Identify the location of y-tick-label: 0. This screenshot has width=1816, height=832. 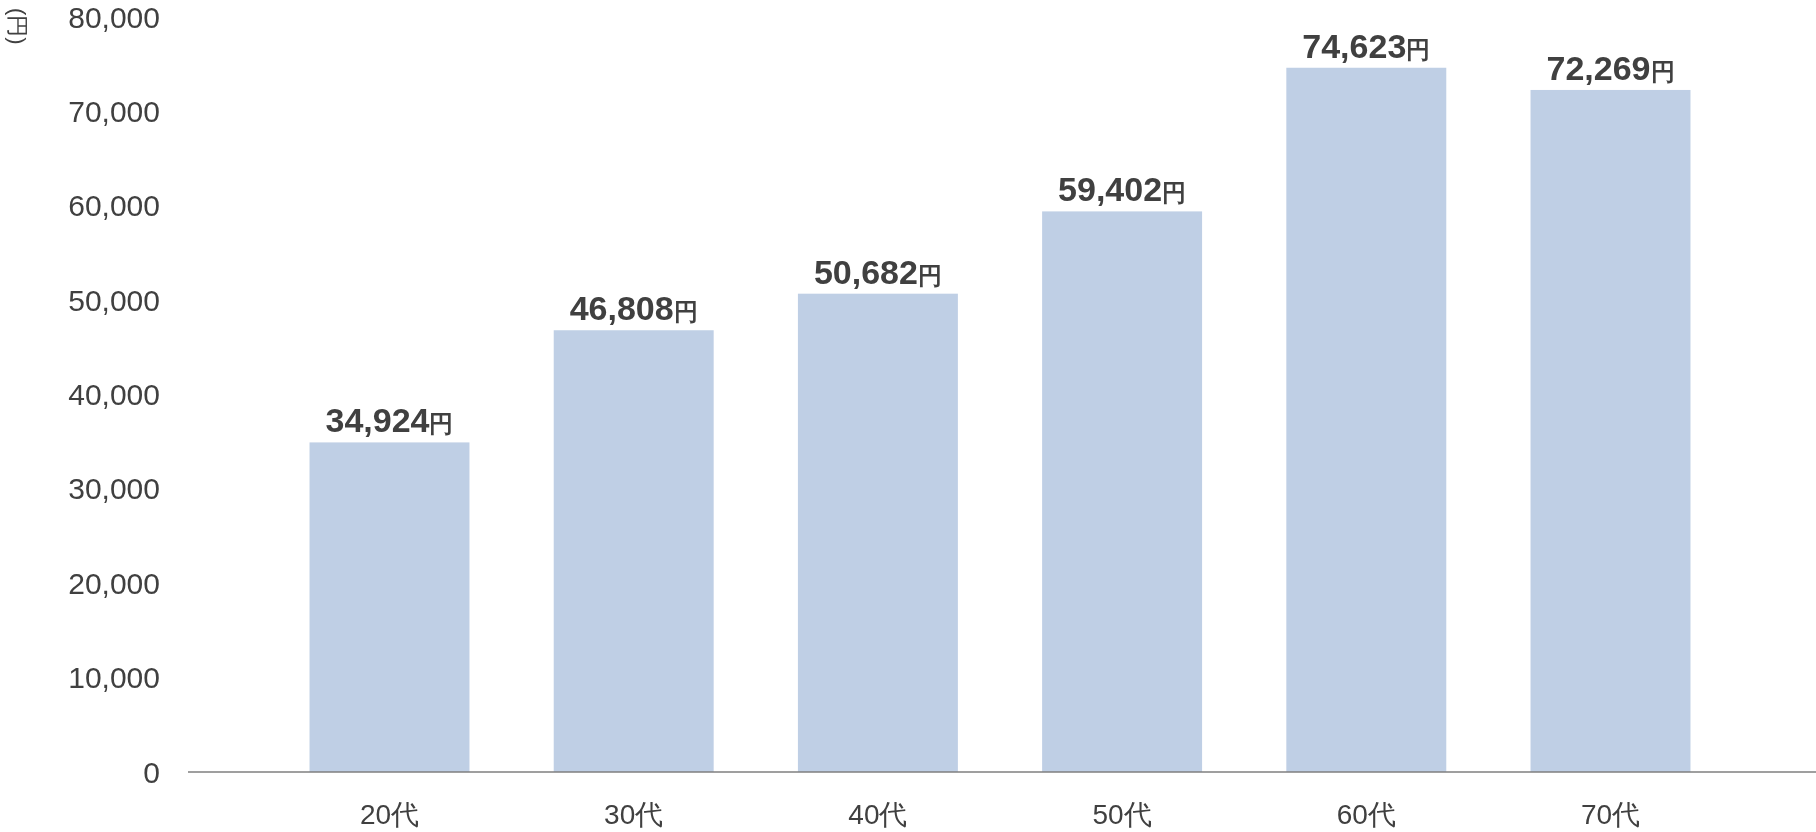
(151, 772).